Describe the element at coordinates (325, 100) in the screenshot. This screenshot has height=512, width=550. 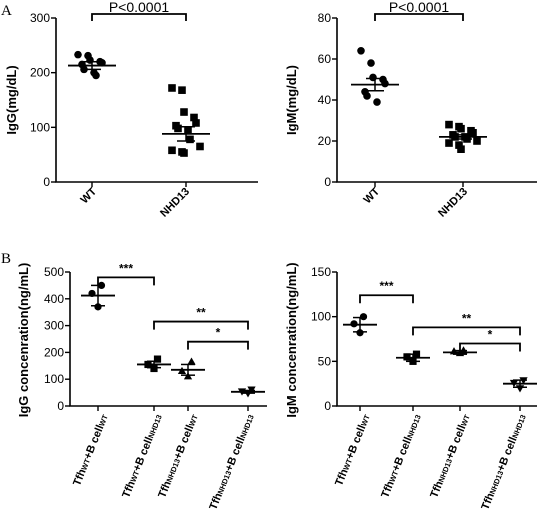
I see `y-tick-label: 40` at that location.